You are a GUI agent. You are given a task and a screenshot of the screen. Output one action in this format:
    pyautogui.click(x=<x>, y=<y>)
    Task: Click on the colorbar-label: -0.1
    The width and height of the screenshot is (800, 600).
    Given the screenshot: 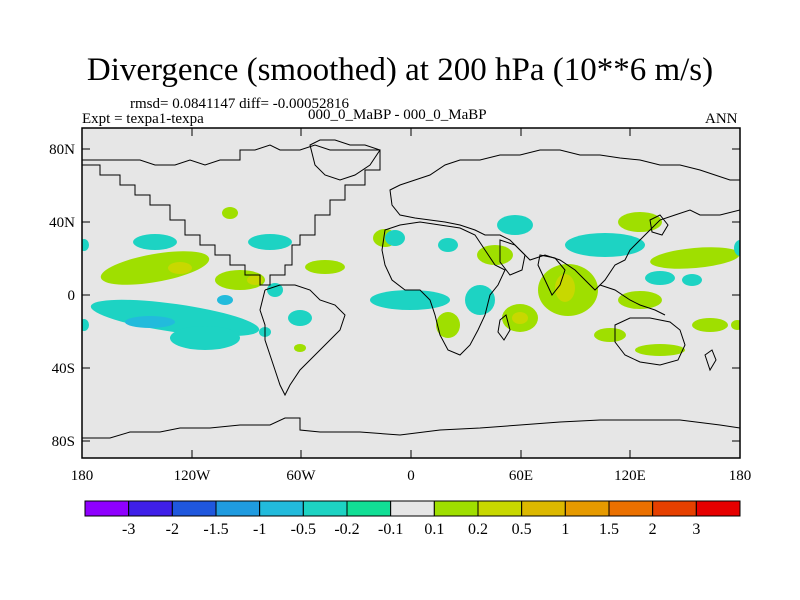 What is the action you would take?
    pyautogui.click(x=390, y=529)
    